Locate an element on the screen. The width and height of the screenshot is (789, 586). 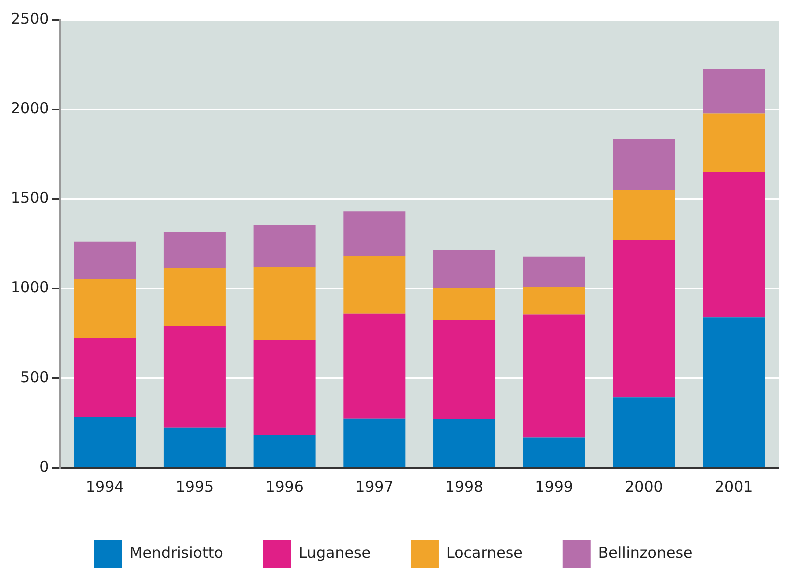
x-tick-label: 2000 is located at coordinates (644, 487).